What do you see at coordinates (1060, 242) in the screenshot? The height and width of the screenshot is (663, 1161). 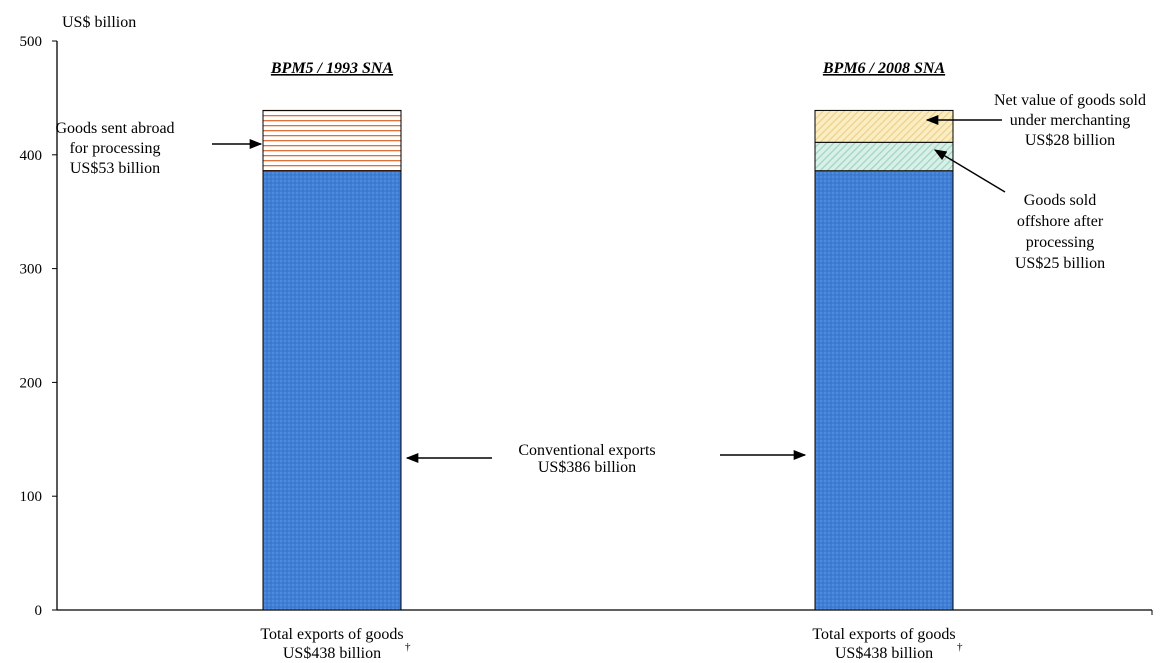 I see `annotation-offshore-line: processing` at bounding box center [1060, 242].